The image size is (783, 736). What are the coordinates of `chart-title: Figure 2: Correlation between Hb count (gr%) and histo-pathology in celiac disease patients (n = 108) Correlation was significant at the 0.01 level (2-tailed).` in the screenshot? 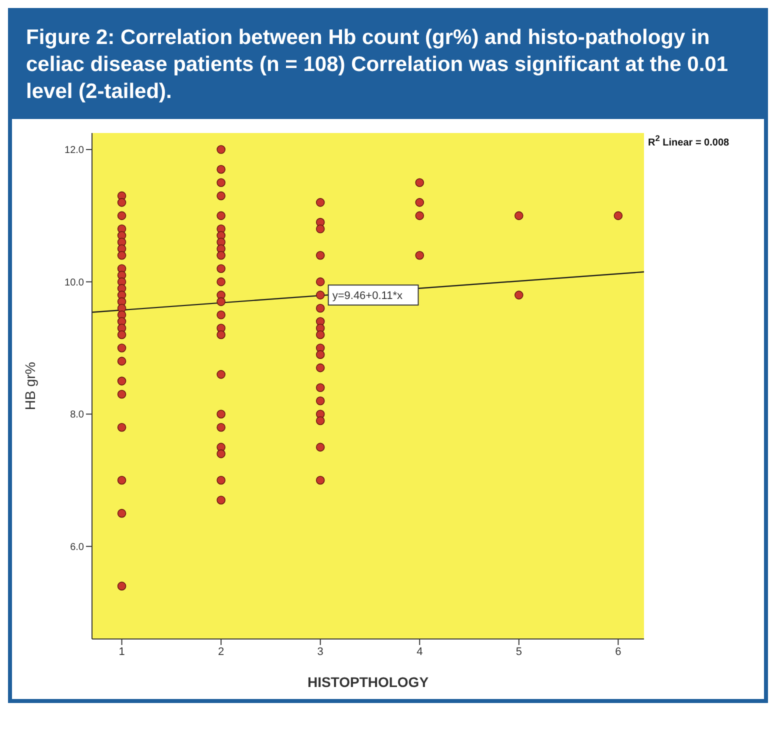 It's located at (388, 65).